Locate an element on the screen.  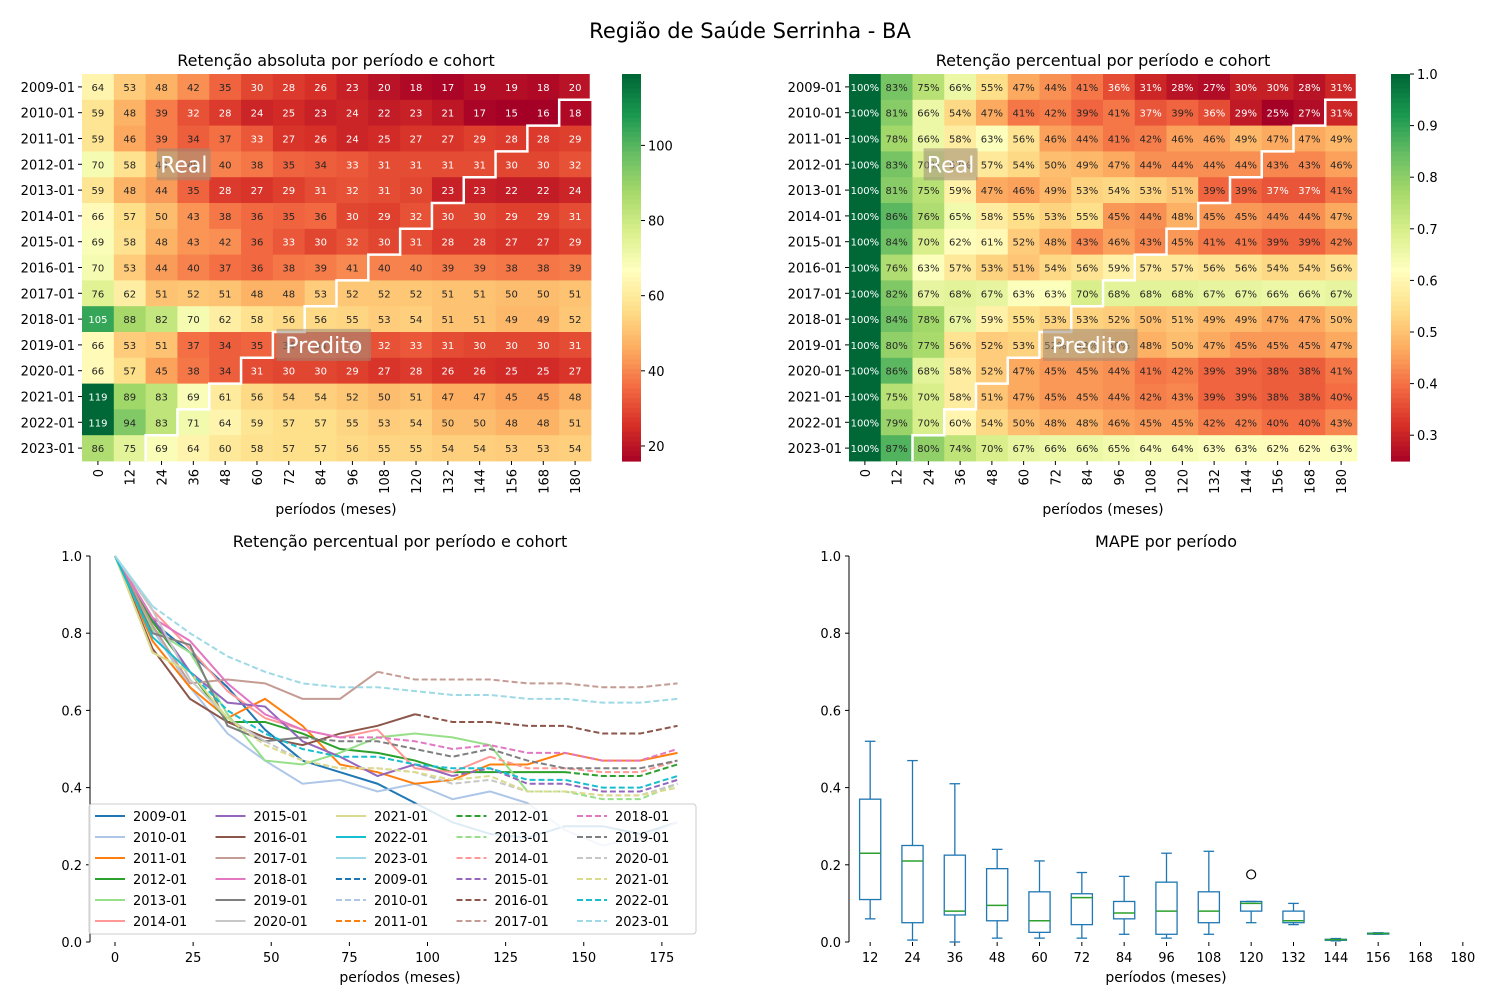
heatmap-cell-label: 52 is located at coordinates (416, 294).